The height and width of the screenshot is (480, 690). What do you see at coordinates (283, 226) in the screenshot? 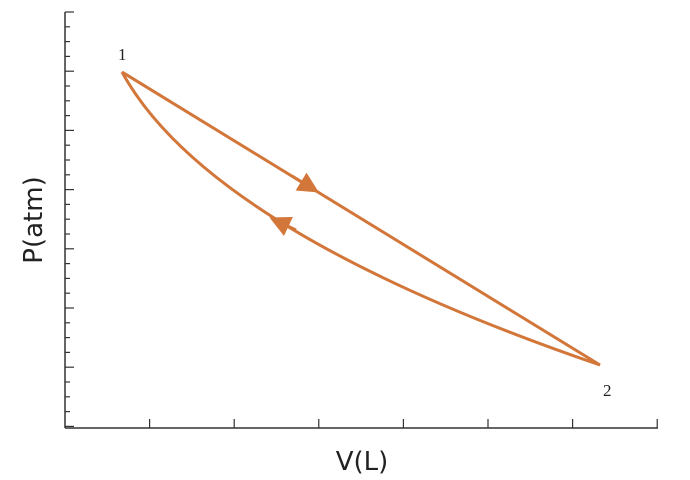
I see `arrow-up` at bounding box center [283, 226].